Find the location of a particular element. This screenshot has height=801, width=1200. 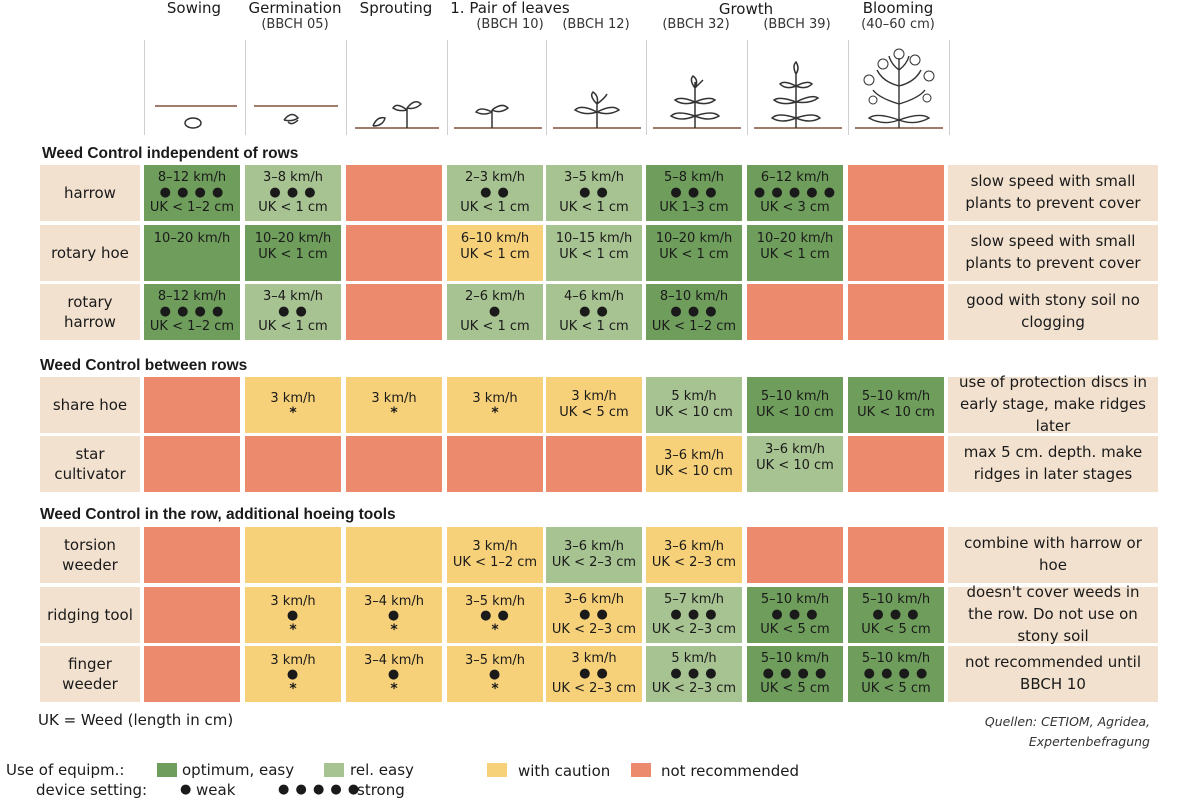

recommendation-cell: 3–6 km/h ● ● UK < 2–3 cm is located at coordinates (594, 615).